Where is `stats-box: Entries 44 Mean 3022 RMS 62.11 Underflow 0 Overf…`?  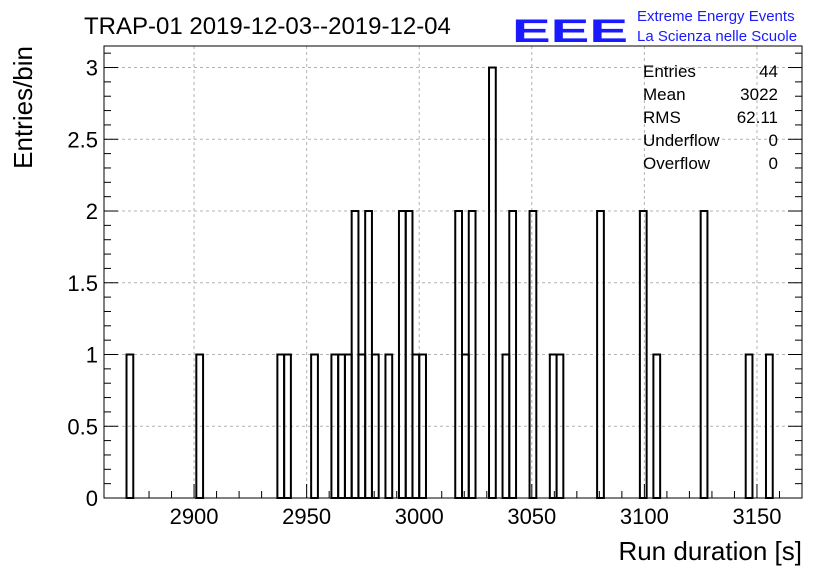
stats-box: Entries 44 Mean 3022 RMS 62.11 Underflow 0 Overf… is located at coordinates (710, 117).